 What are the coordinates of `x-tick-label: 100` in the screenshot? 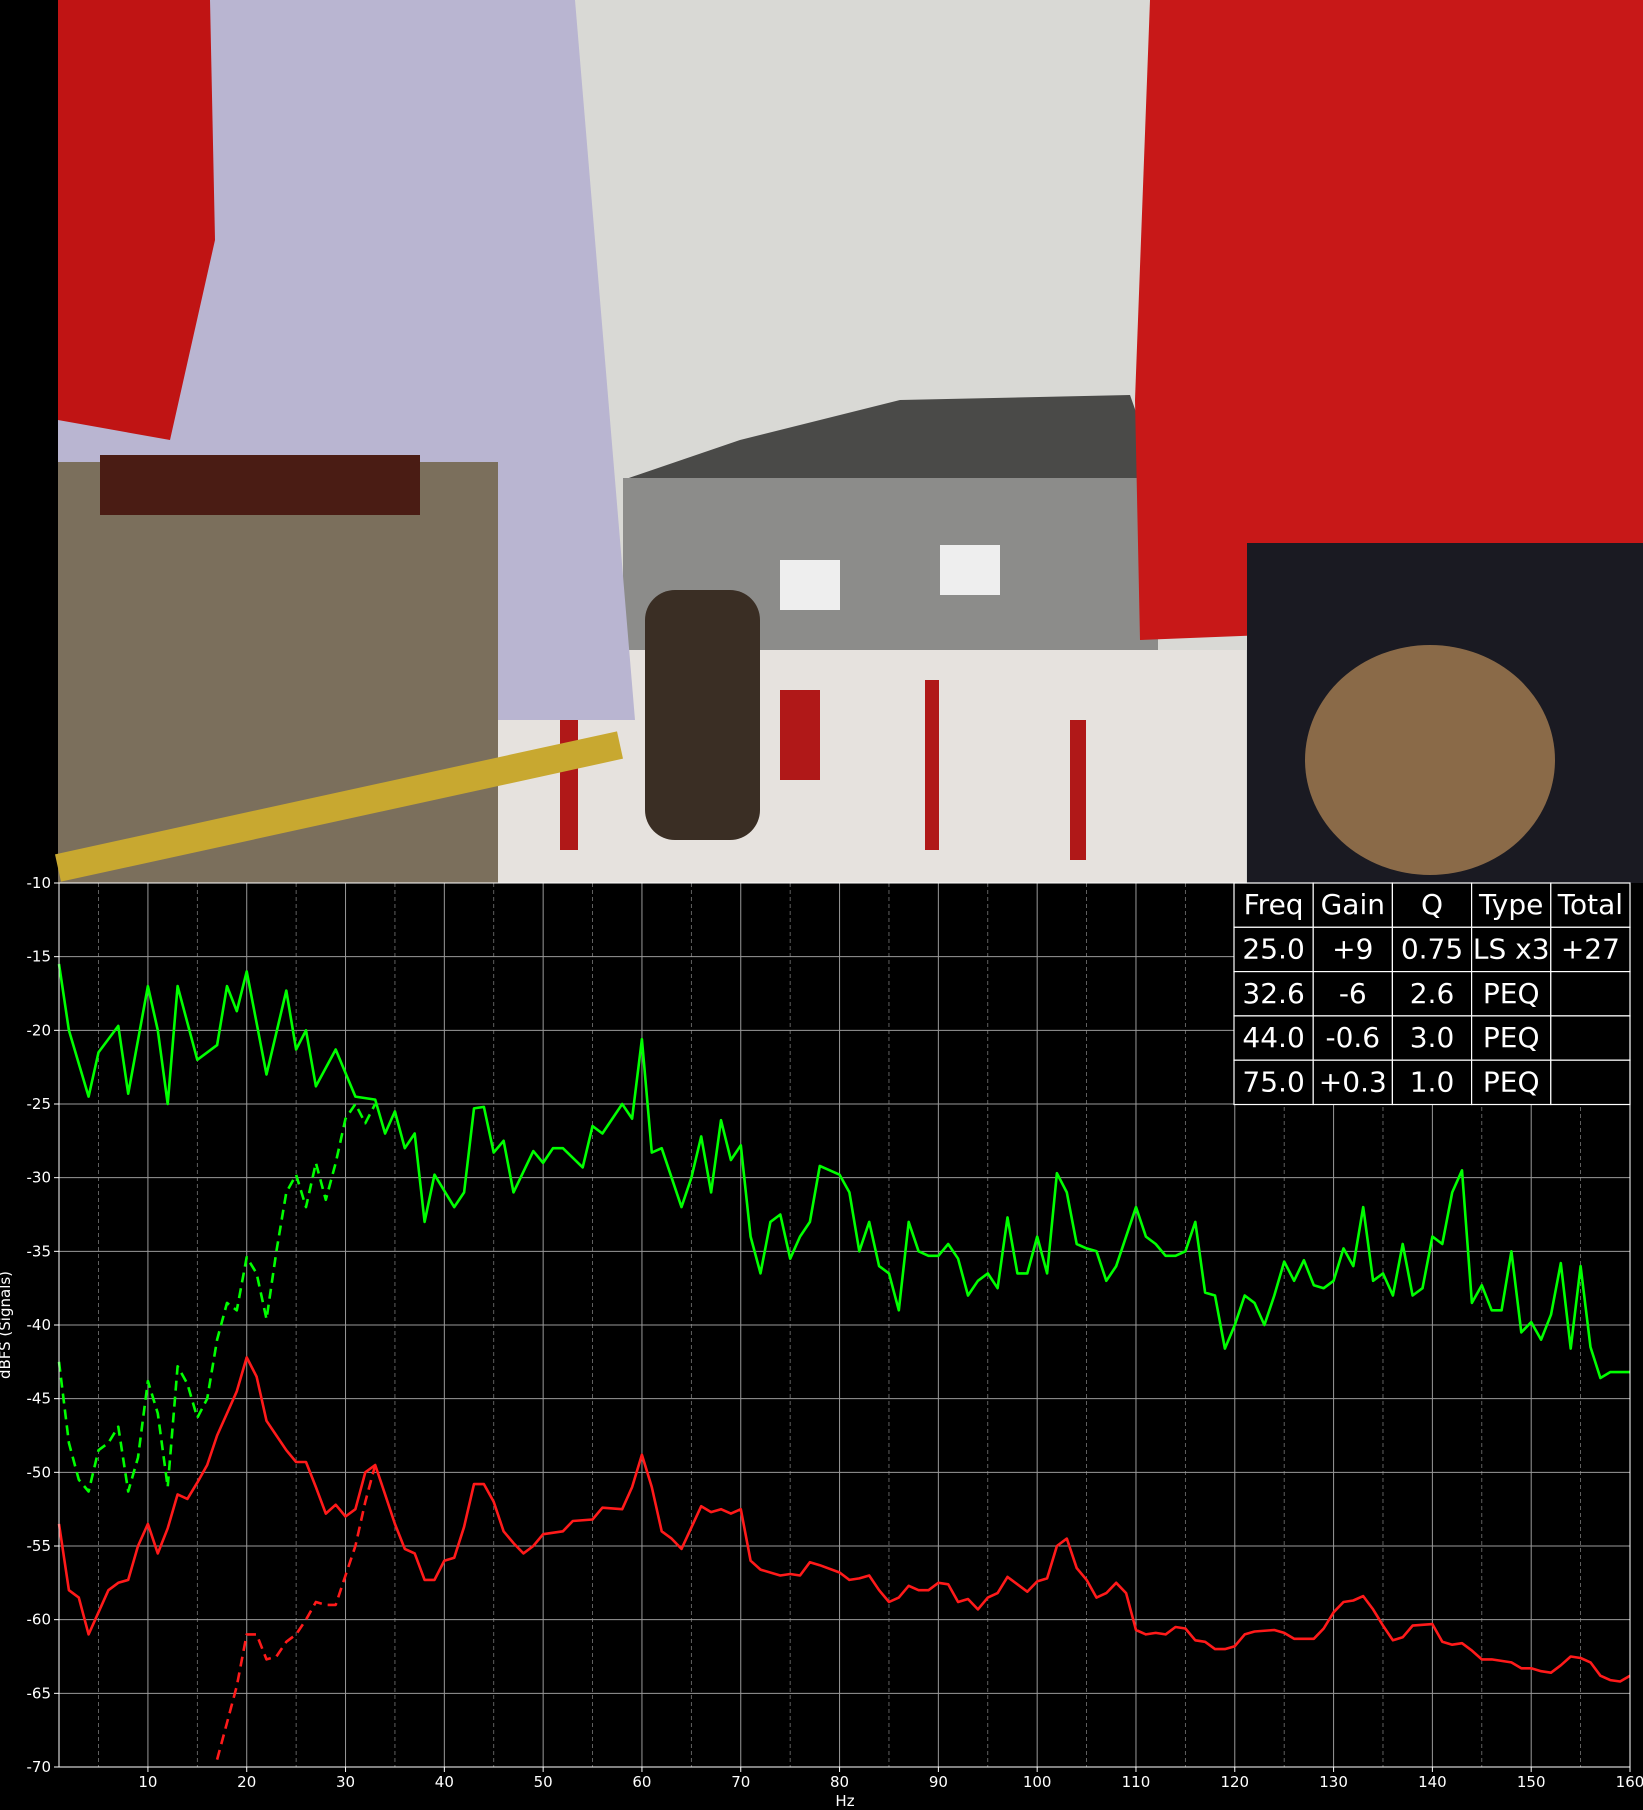 It's located at (1037, 1782).